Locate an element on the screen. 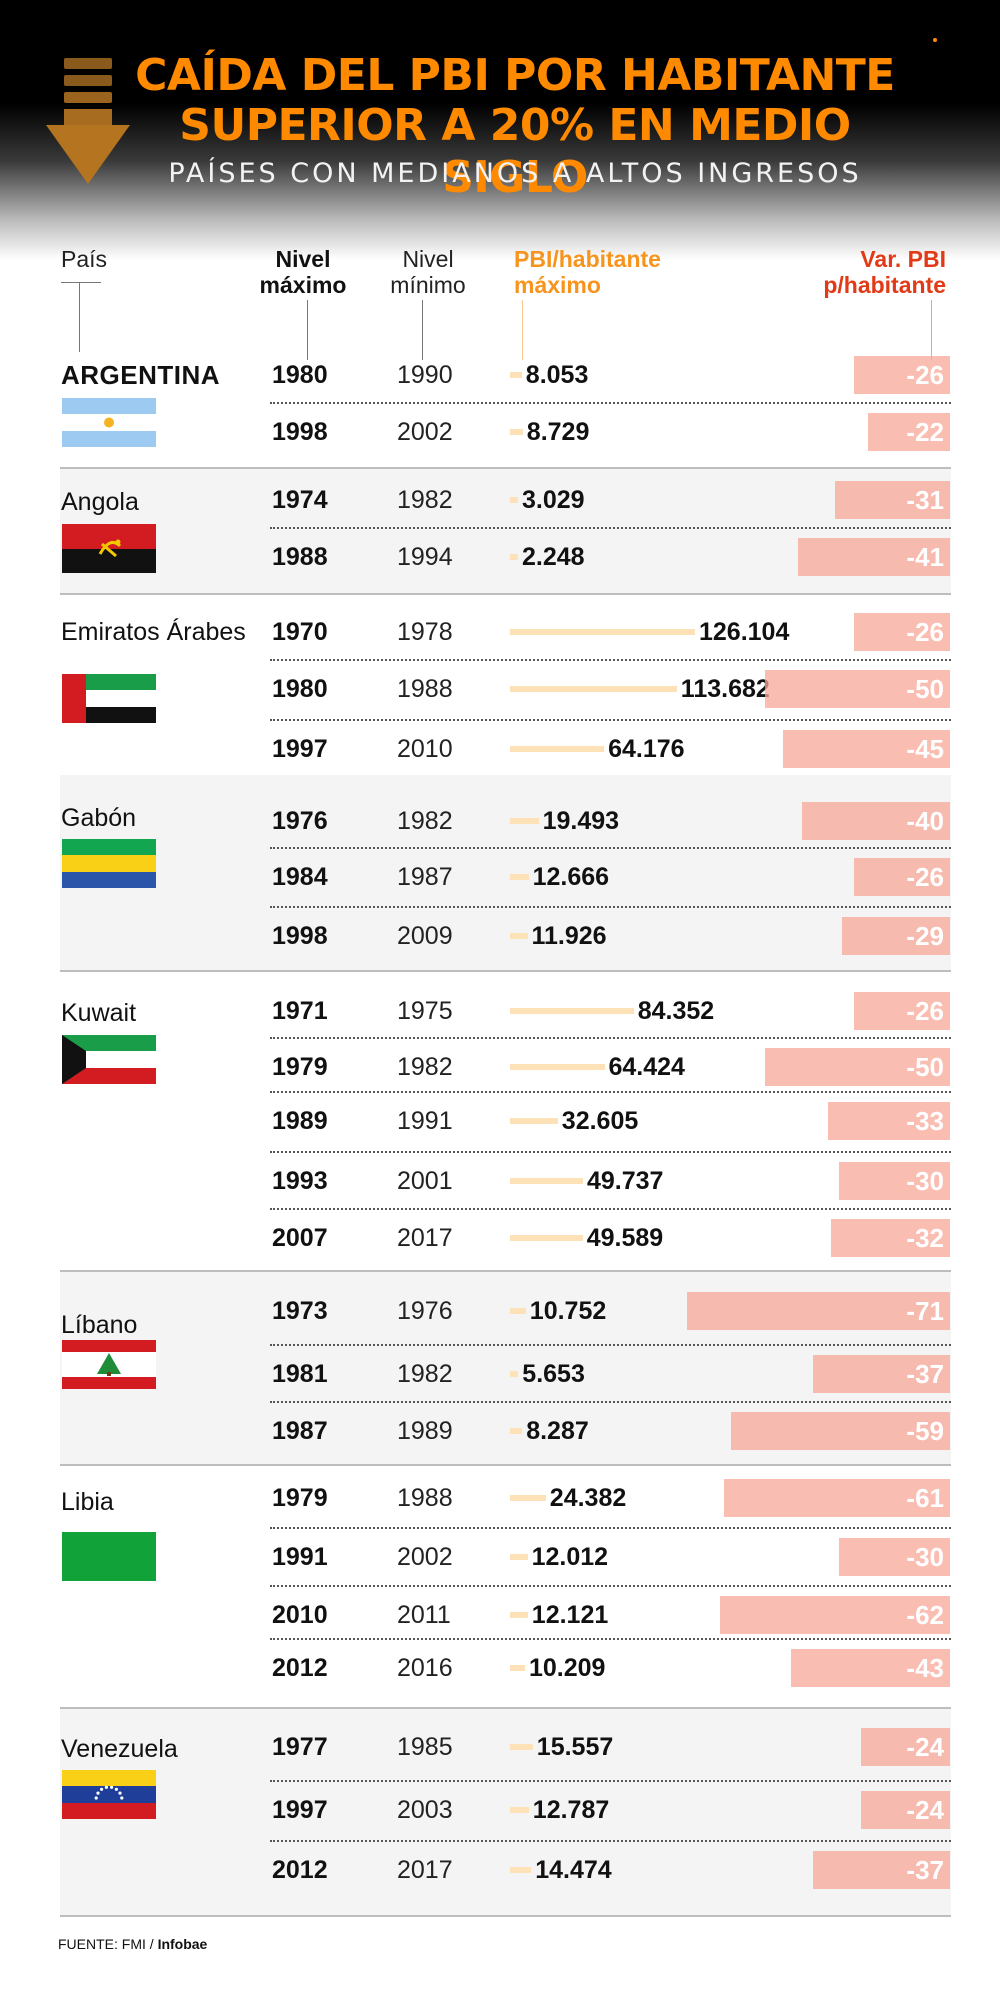 This screenshot has width=1000, height=1991. year-min: 1988 is located at coordinates (425, 1498).